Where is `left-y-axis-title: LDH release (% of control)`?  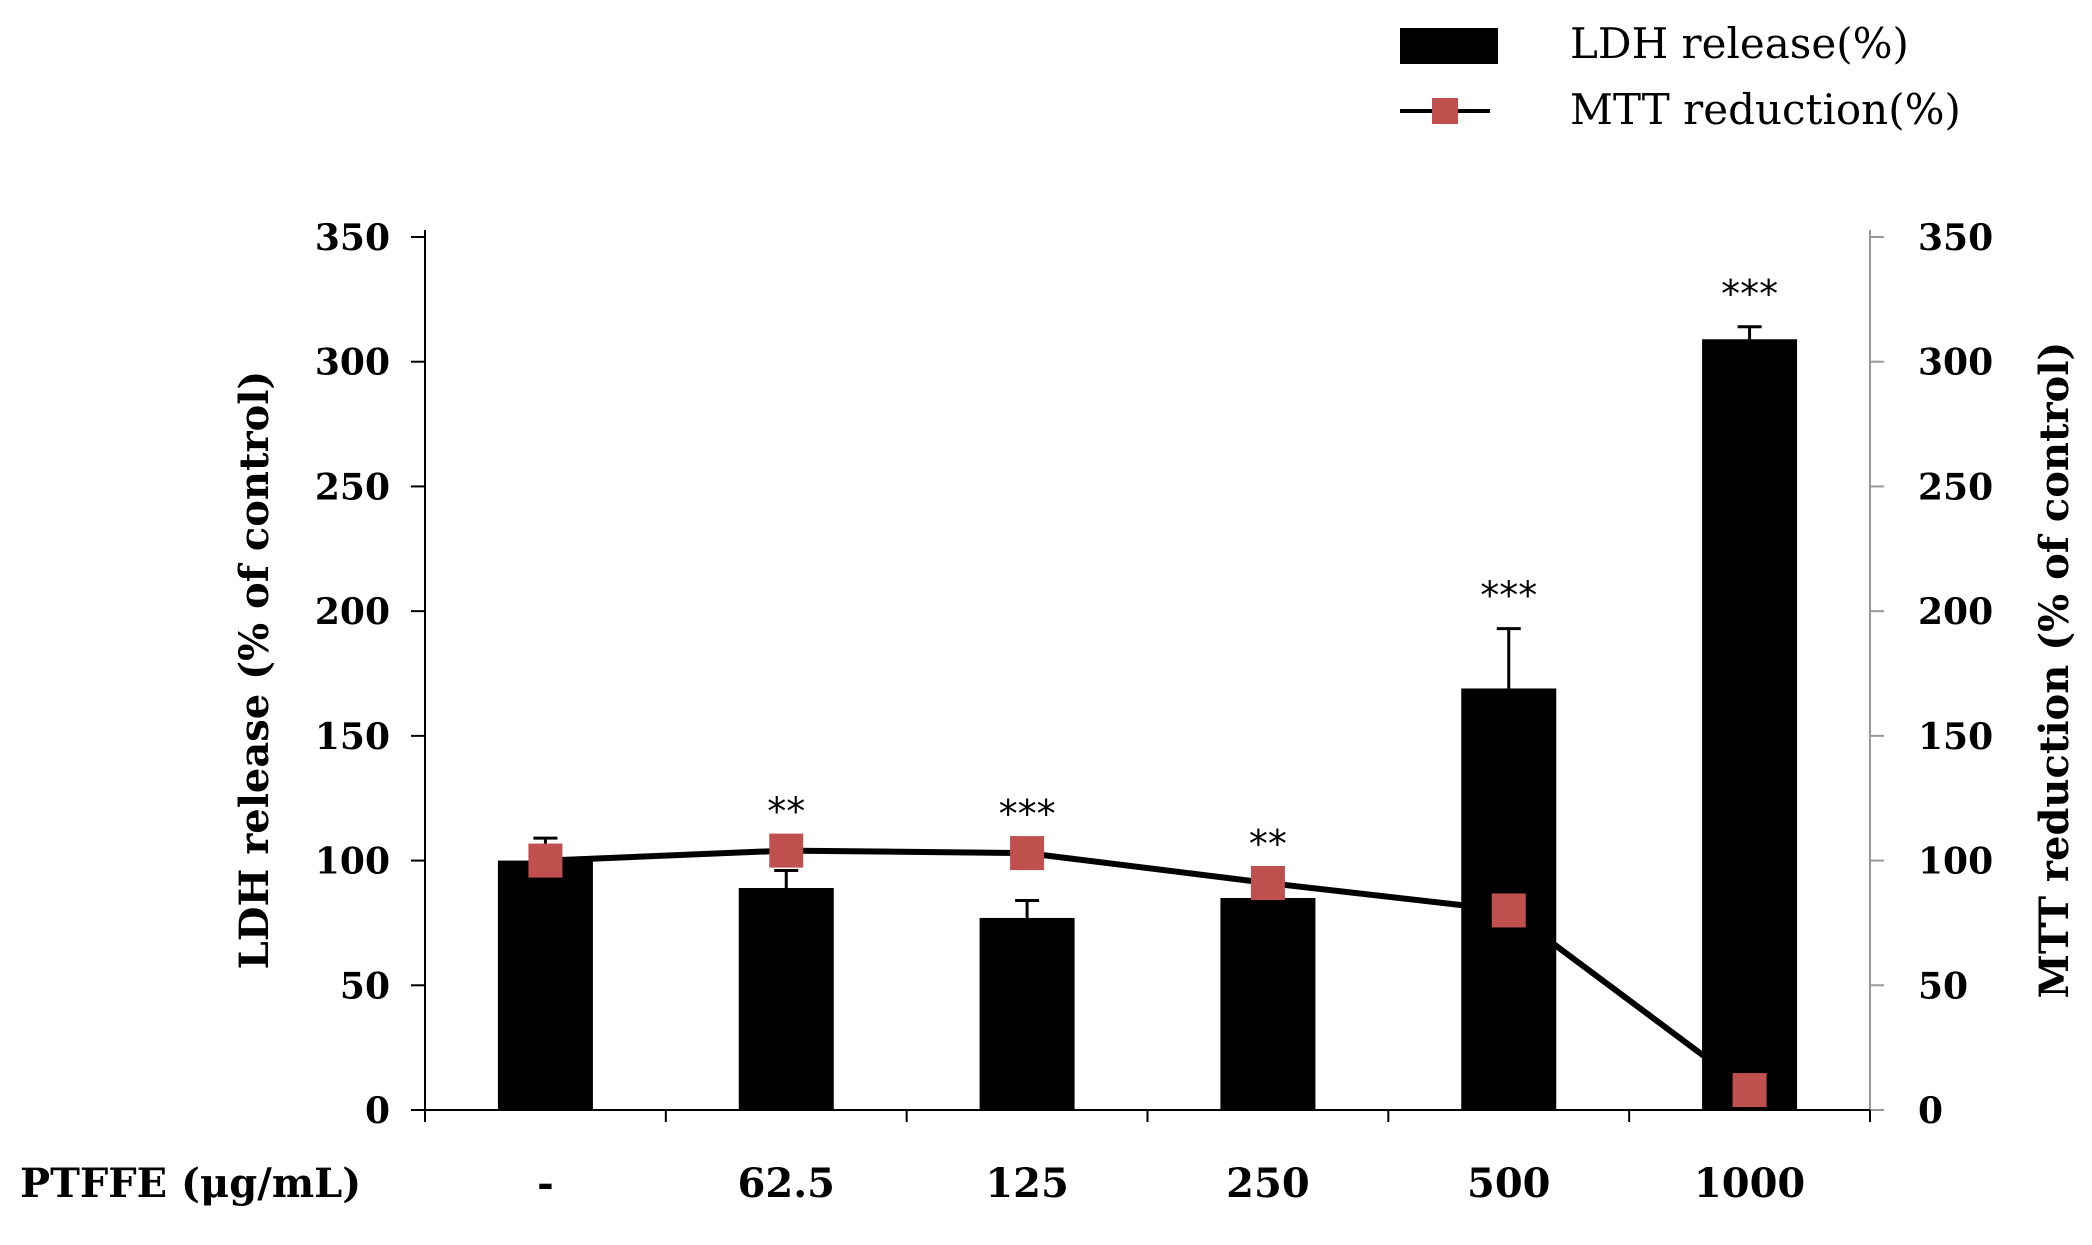 left-y-axis-title: LDH release (% of control) is located at coordinates (254, 670).